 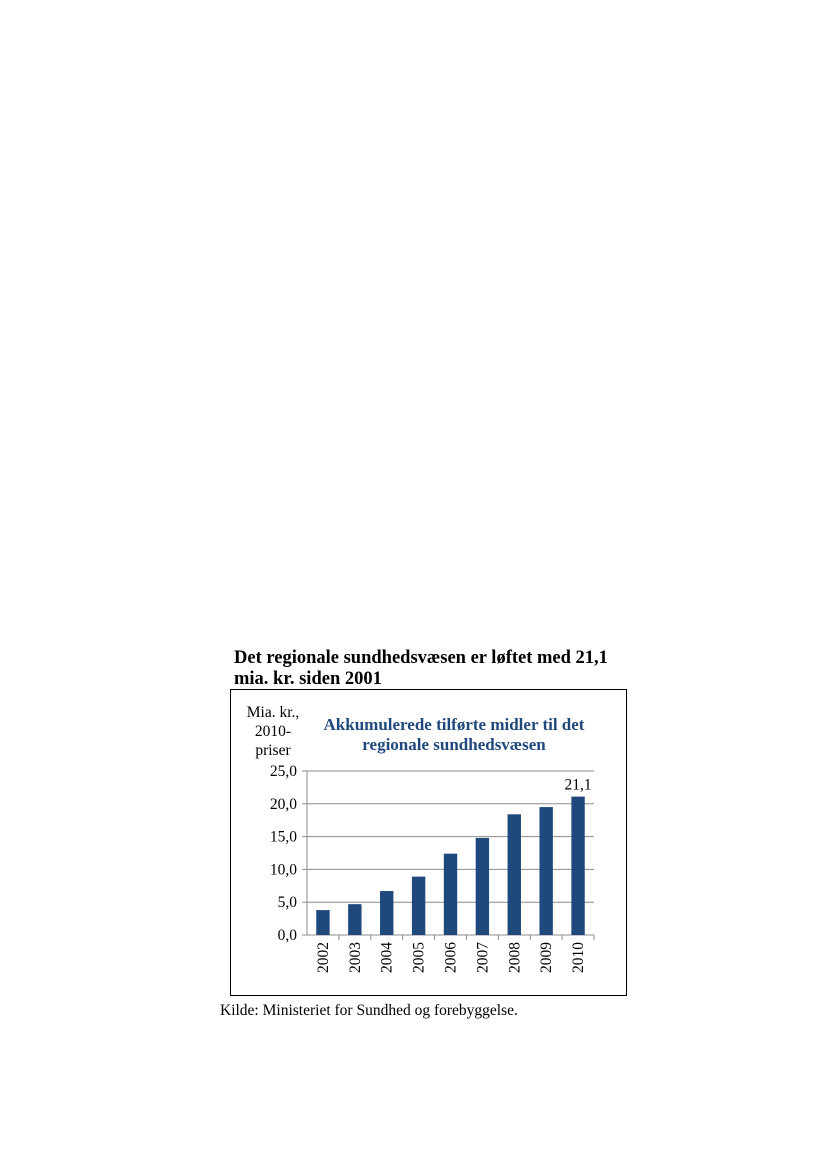 I want to click on y-tick-label: 20,0, so click(x=283, y=804).